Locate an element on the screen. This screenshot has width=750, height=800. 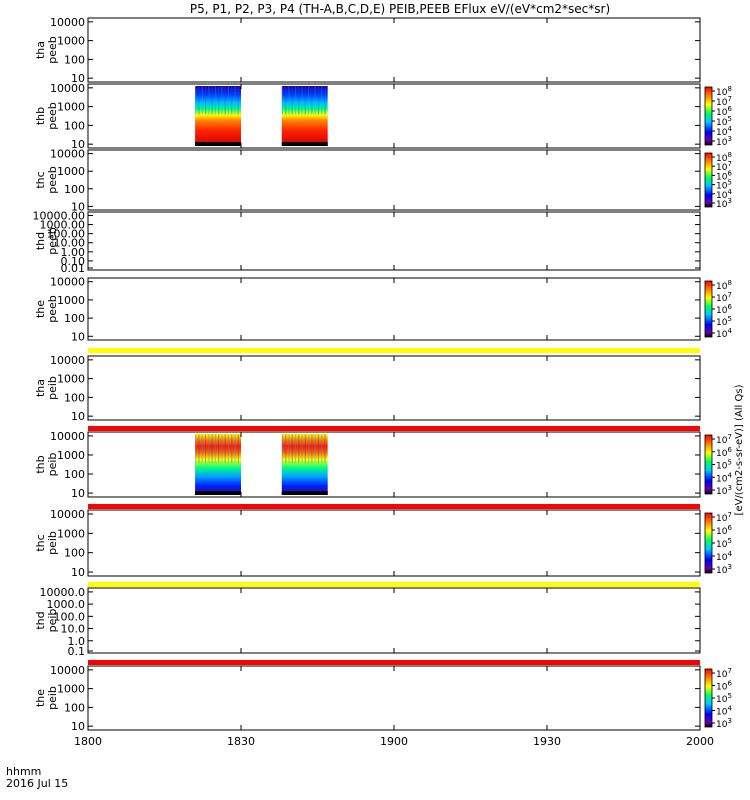
y-tick-label: 10.0 is located at coordinates (73, 629).